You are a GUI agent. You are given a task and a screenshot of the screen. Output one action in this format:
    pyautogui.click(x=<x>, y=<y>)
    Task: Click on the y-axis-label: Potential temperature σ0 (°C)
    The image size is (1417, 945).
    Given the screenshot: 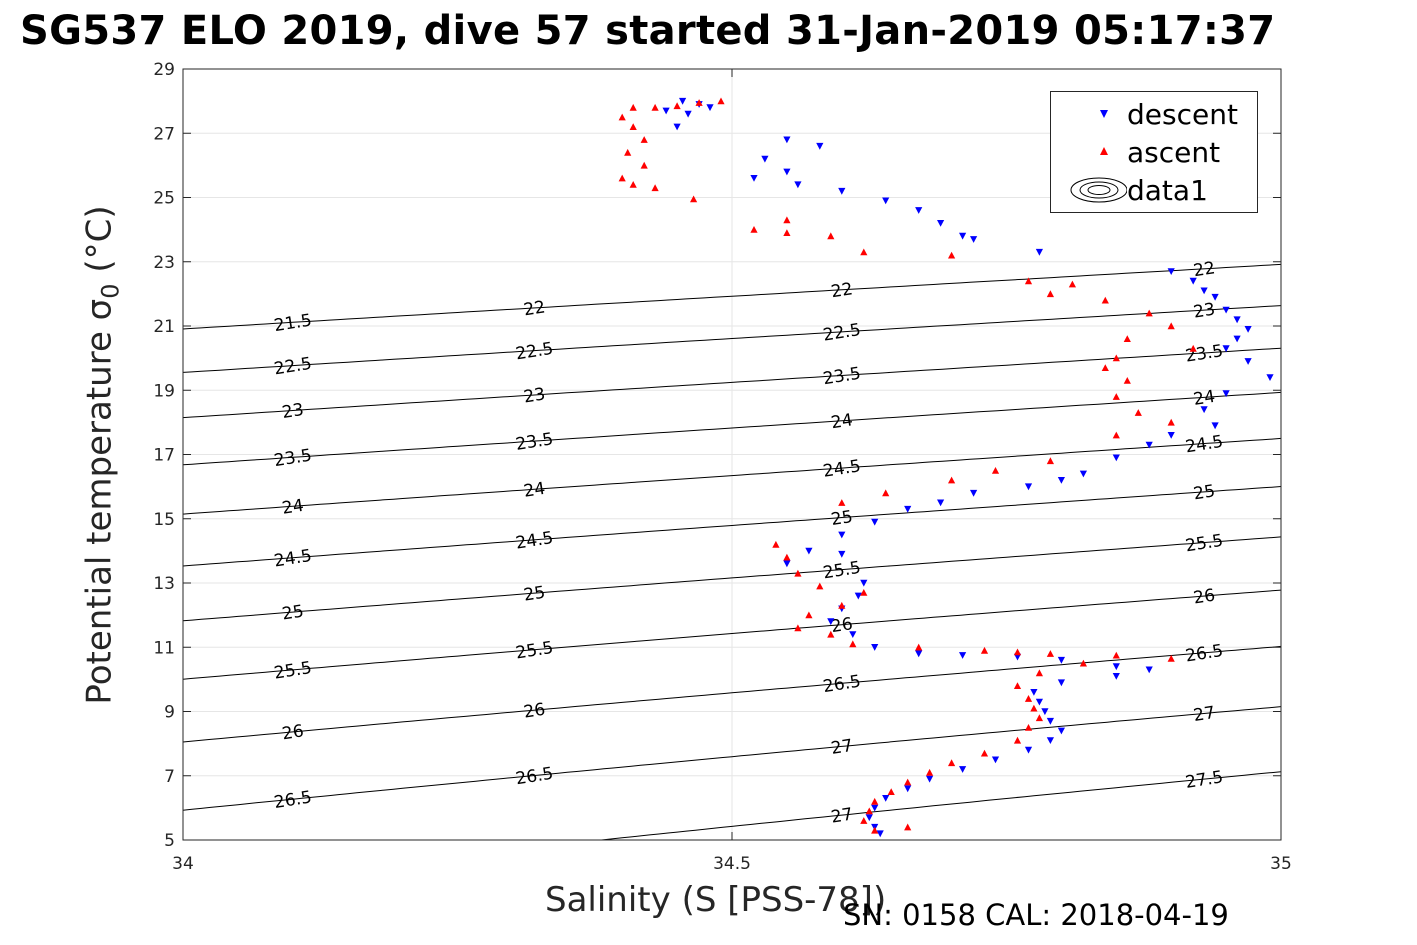 What is the action you would take?
    pyautogui.click(x=102, y=454)
    